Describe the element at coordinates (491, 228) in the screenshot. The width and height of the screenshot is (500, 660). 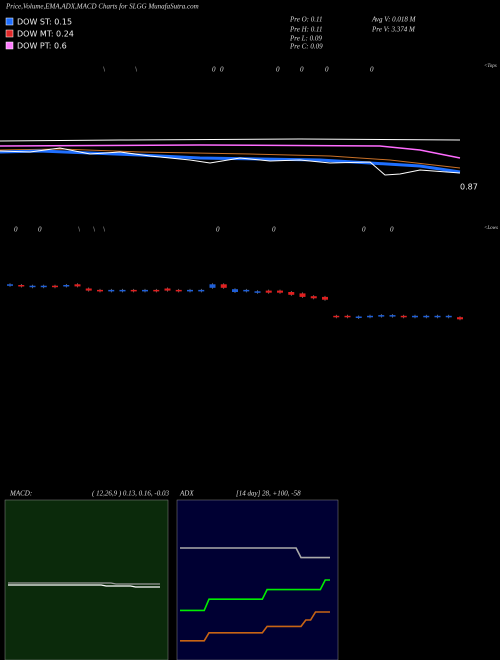
I see `lows-label: <Lows` at that location.